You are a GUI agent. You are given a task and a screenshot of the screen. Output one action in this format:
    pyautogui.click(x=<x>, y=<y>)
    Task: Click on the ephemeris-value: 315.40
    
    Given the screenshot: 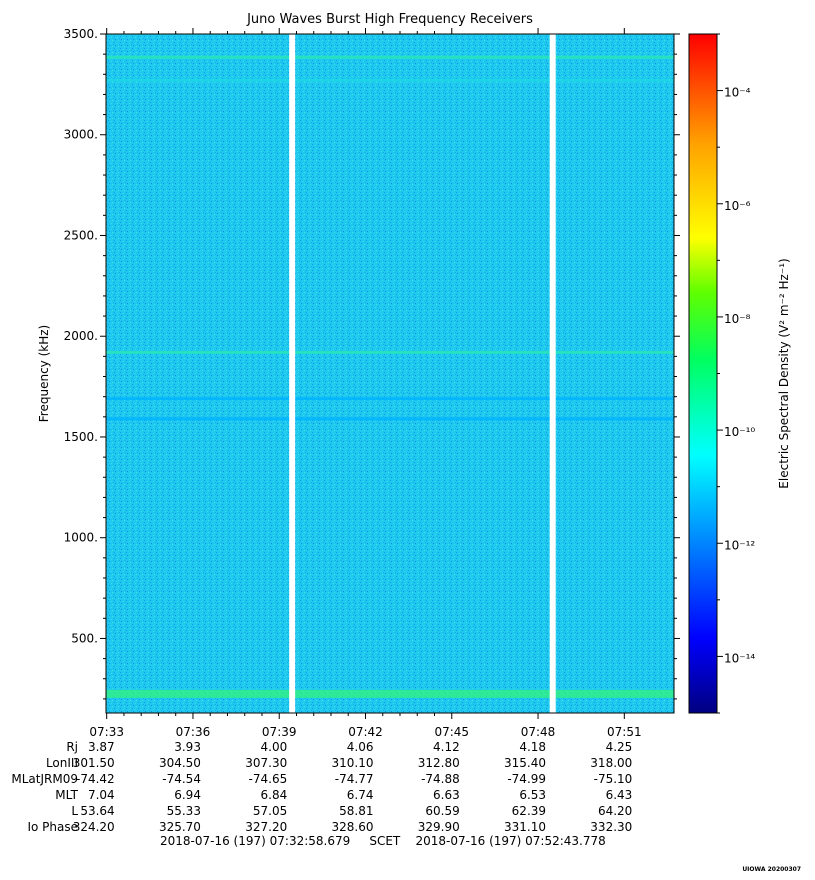 What is the action you would take?
    pyautogui.click(x=525, y=763)
    